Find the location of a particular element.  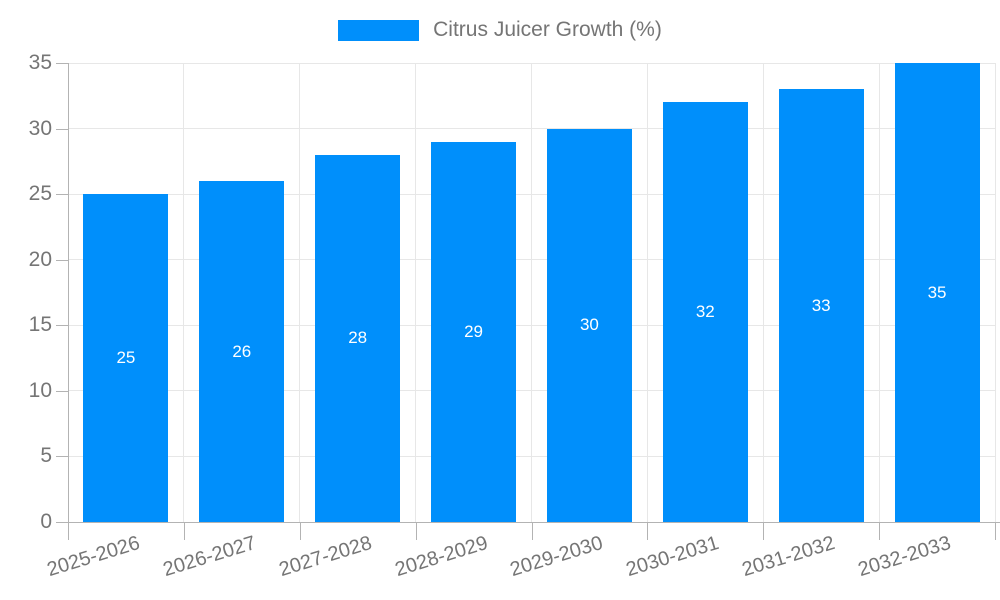

bar-value-label: 33 is located at coordinates (821, 305).